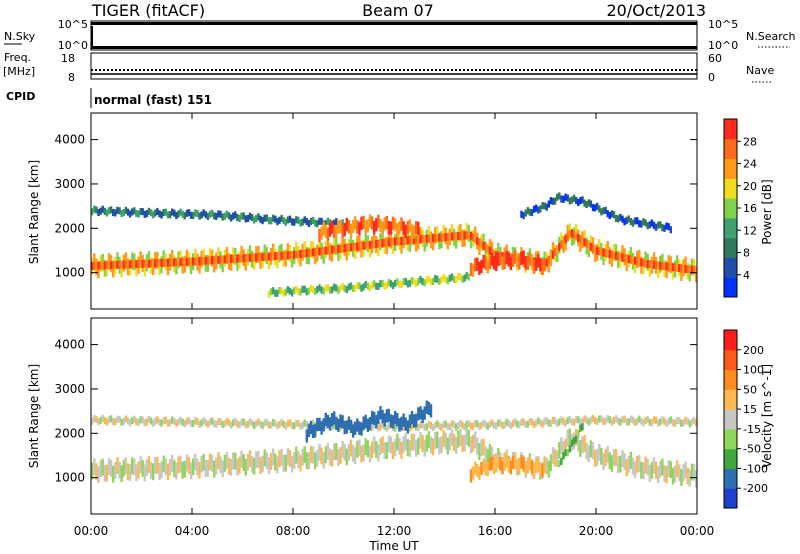  Describe the element at coordinates (746, 253) in the screenshot. I see `colorbar-tick-label: 8` at that location.